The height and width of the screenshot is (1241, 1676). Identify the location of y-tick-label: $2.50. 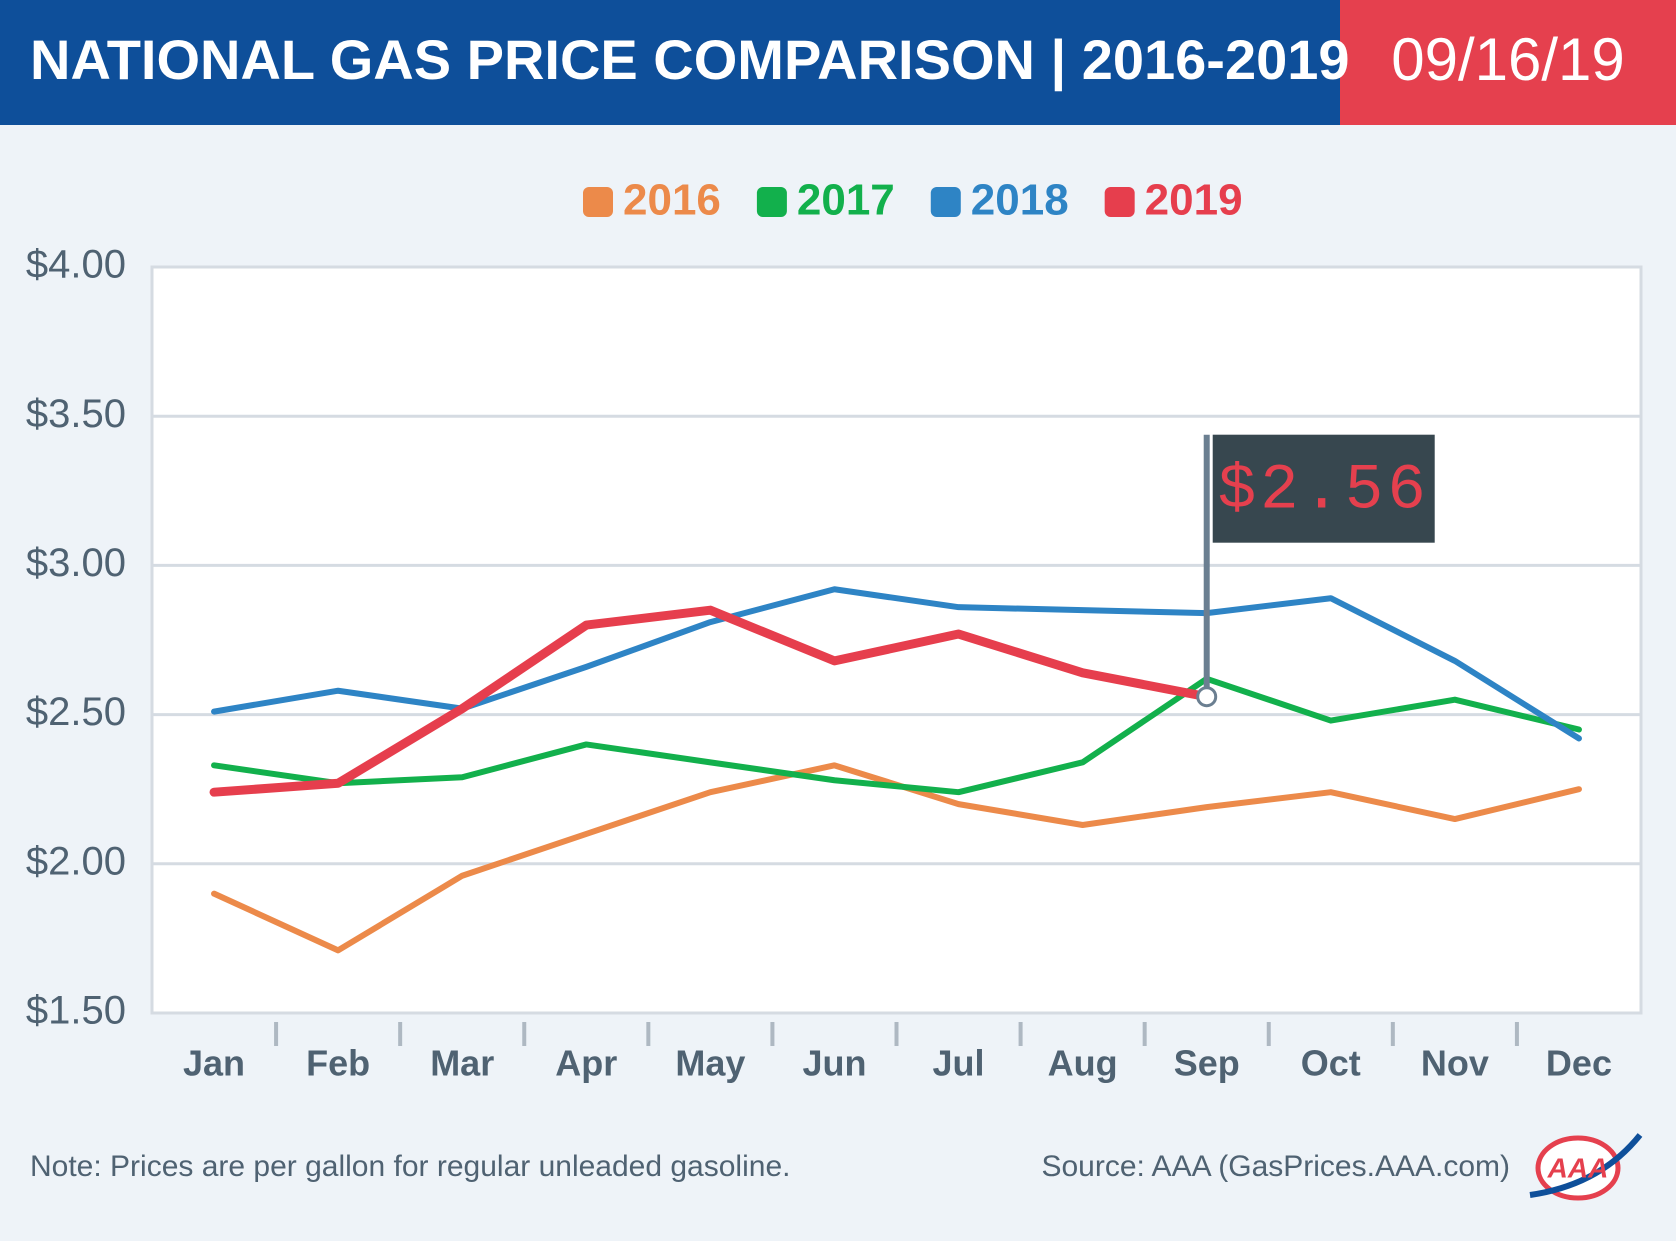
(76, 712).